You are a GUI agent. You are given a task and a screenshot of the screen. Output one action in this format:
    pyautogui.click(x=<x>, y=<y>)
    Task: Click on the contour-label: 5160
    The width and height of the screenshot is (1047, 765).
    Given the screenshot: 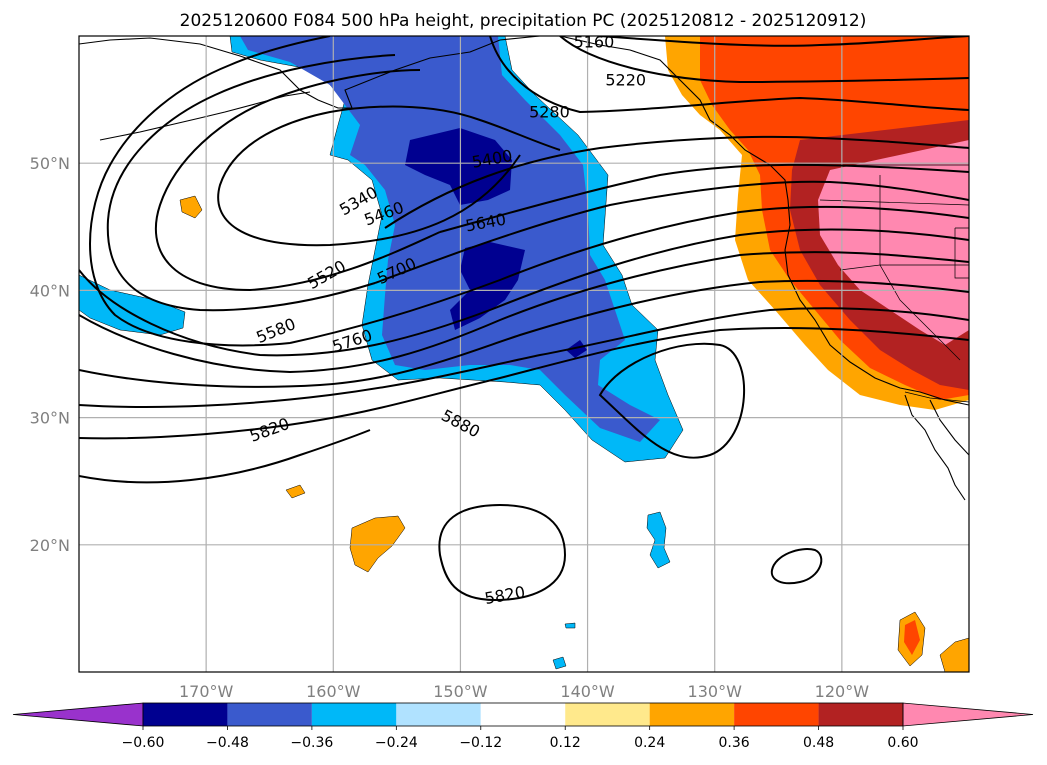 What is the action you would take?
    pyautogui.click(x=594, y=41)
    